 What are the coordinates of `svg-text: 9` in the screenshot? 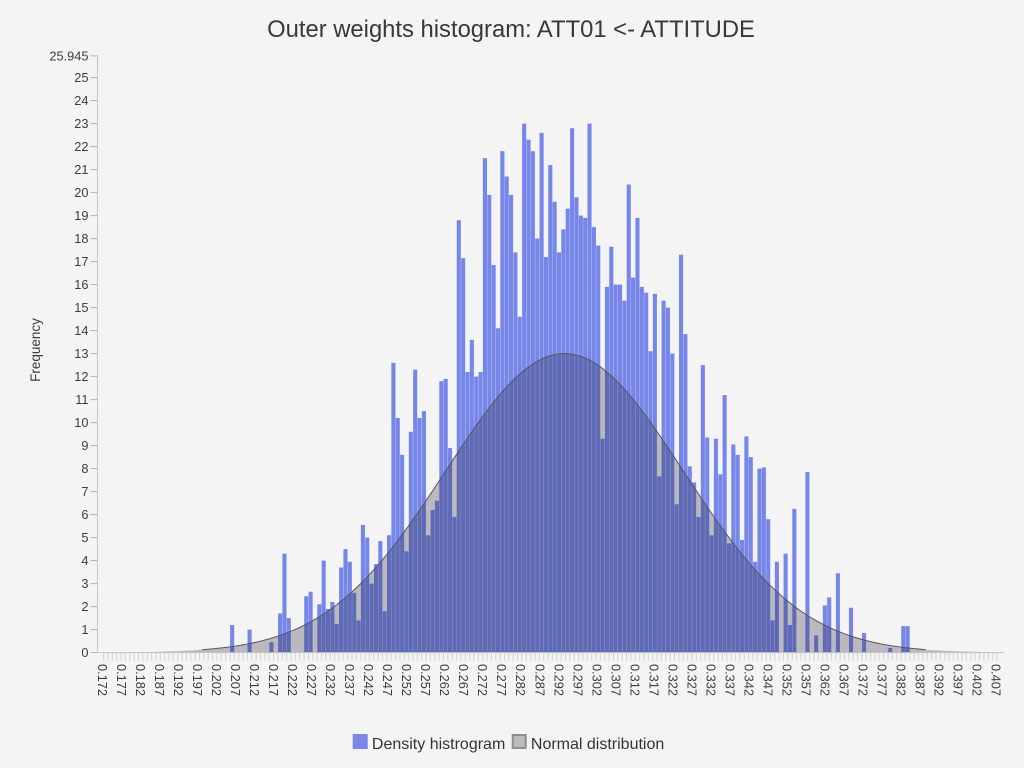 It's located at (84, 445).